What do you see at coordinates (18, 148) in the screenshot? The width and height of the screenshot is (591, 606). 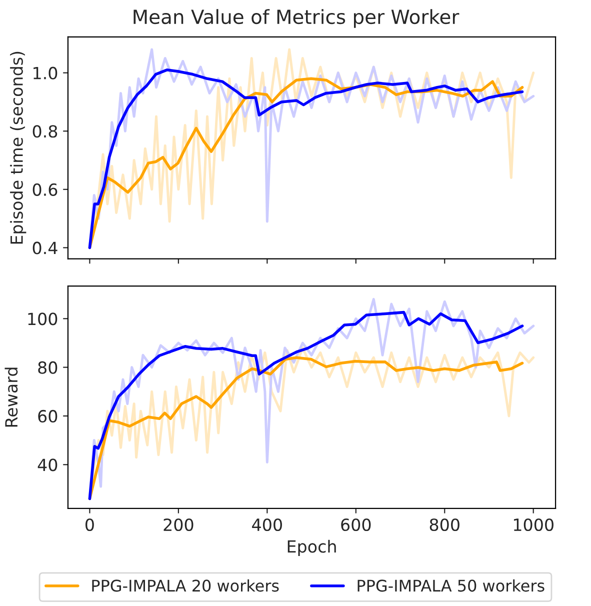 I see `y-axis-title: Episode time (seconds)` at bounding box center [18, 148].